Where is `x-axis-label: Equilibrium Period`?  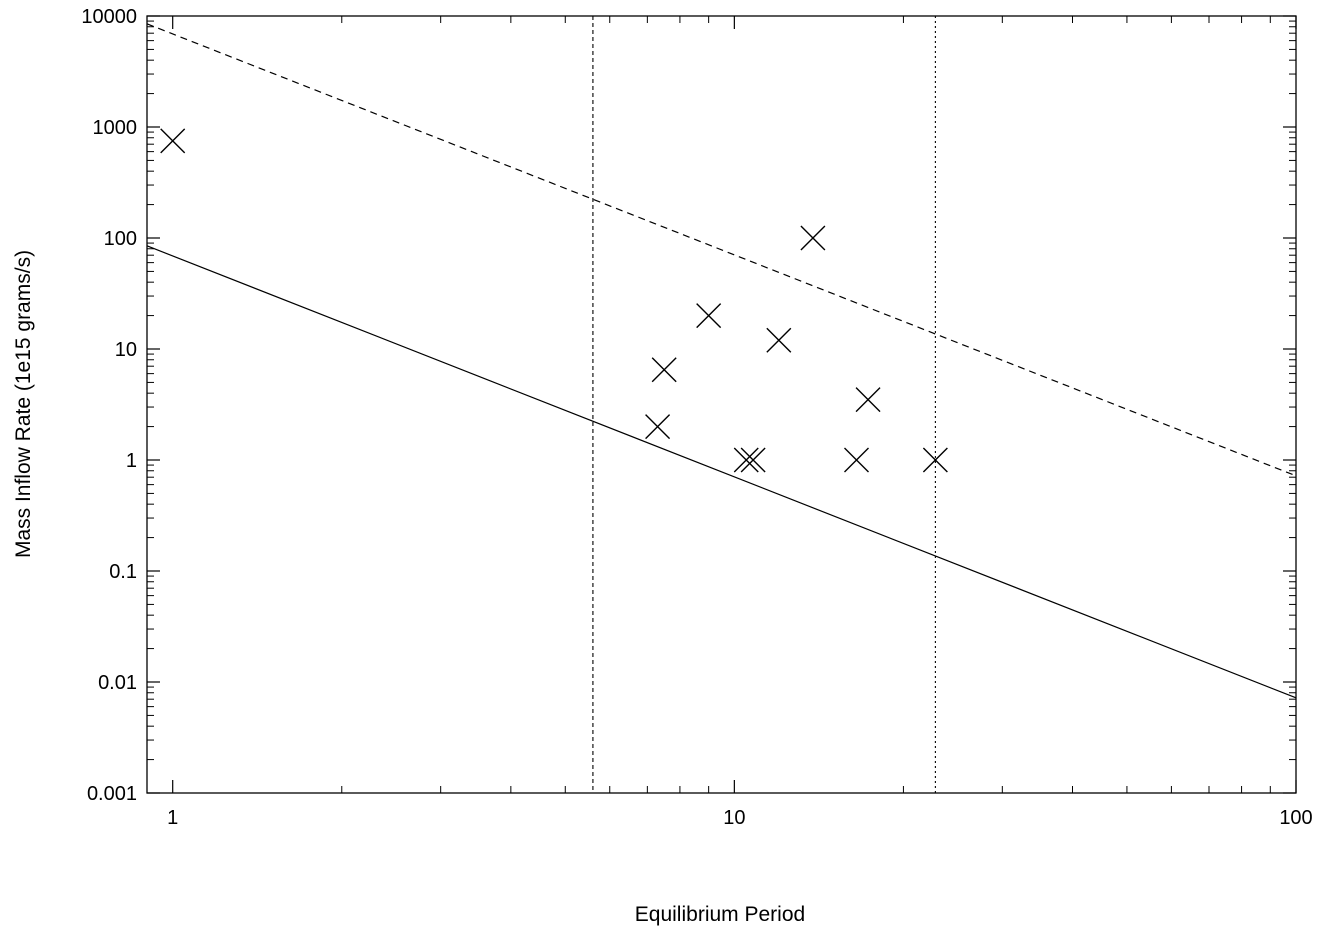
x-axis-label: Equilibrium Period is located at coordinates (720, 914).